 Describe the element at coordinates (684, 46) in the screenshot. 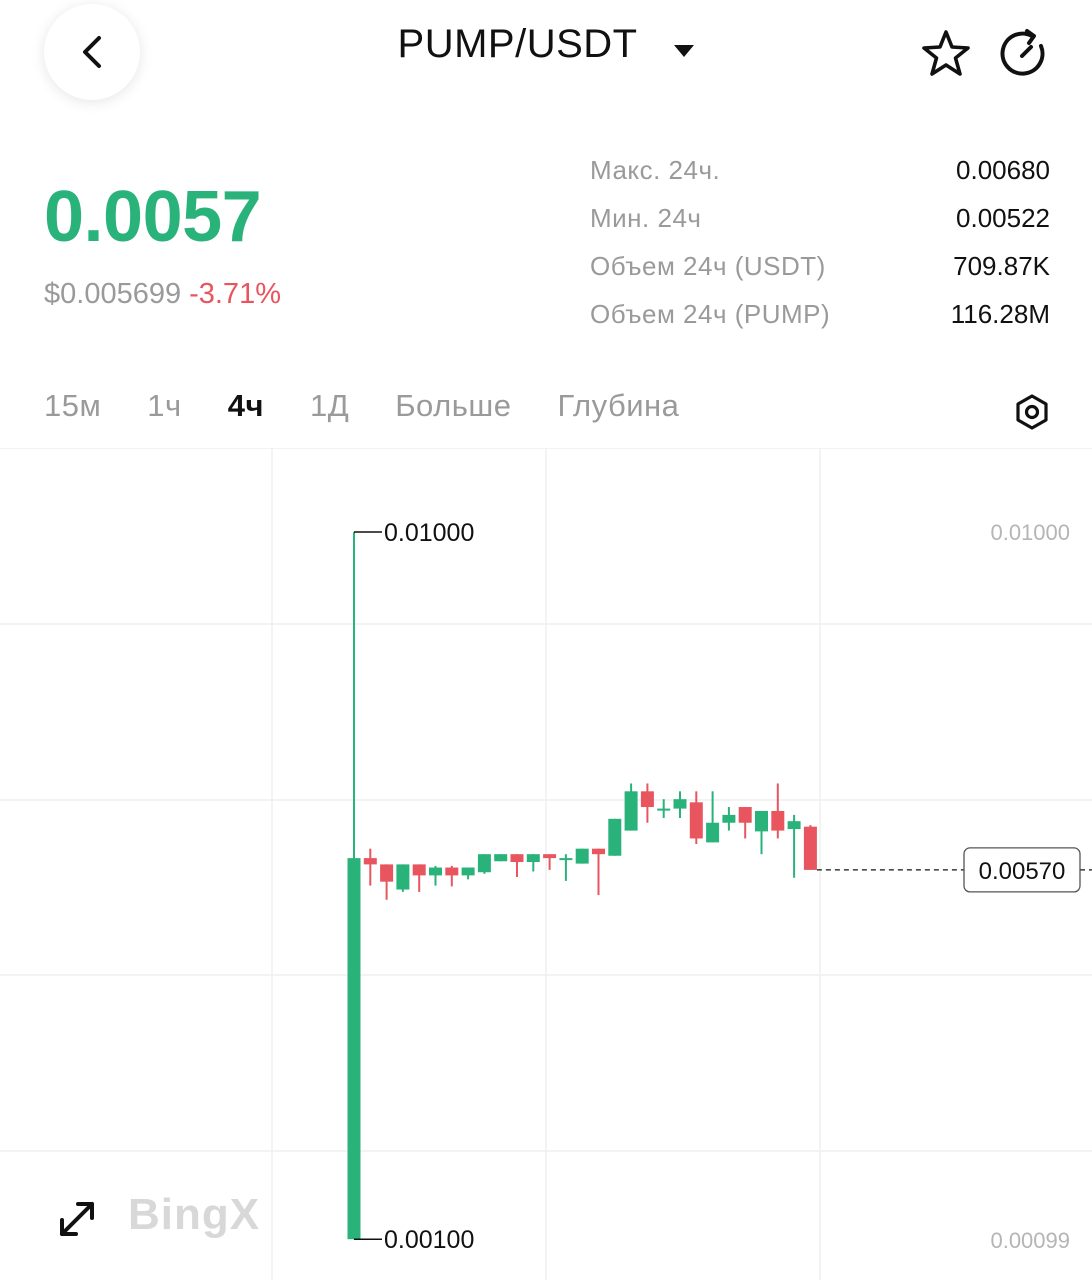

I see `caret-down-icon` at that location.